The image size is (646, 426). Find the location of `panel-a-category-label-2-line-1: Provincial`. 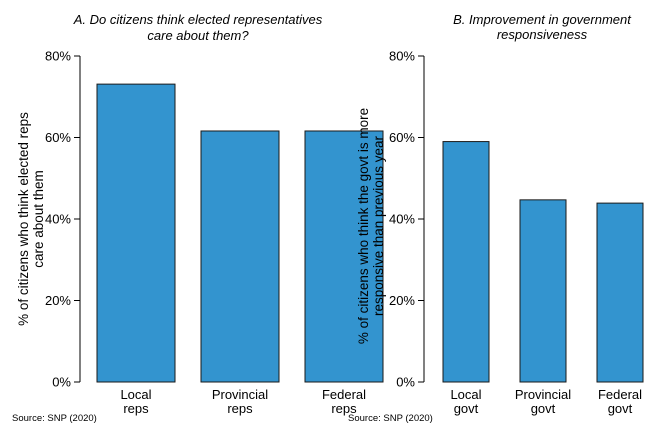

panel-a-category-label-2-line-1: Provincial is located at coordinates (240, 394).